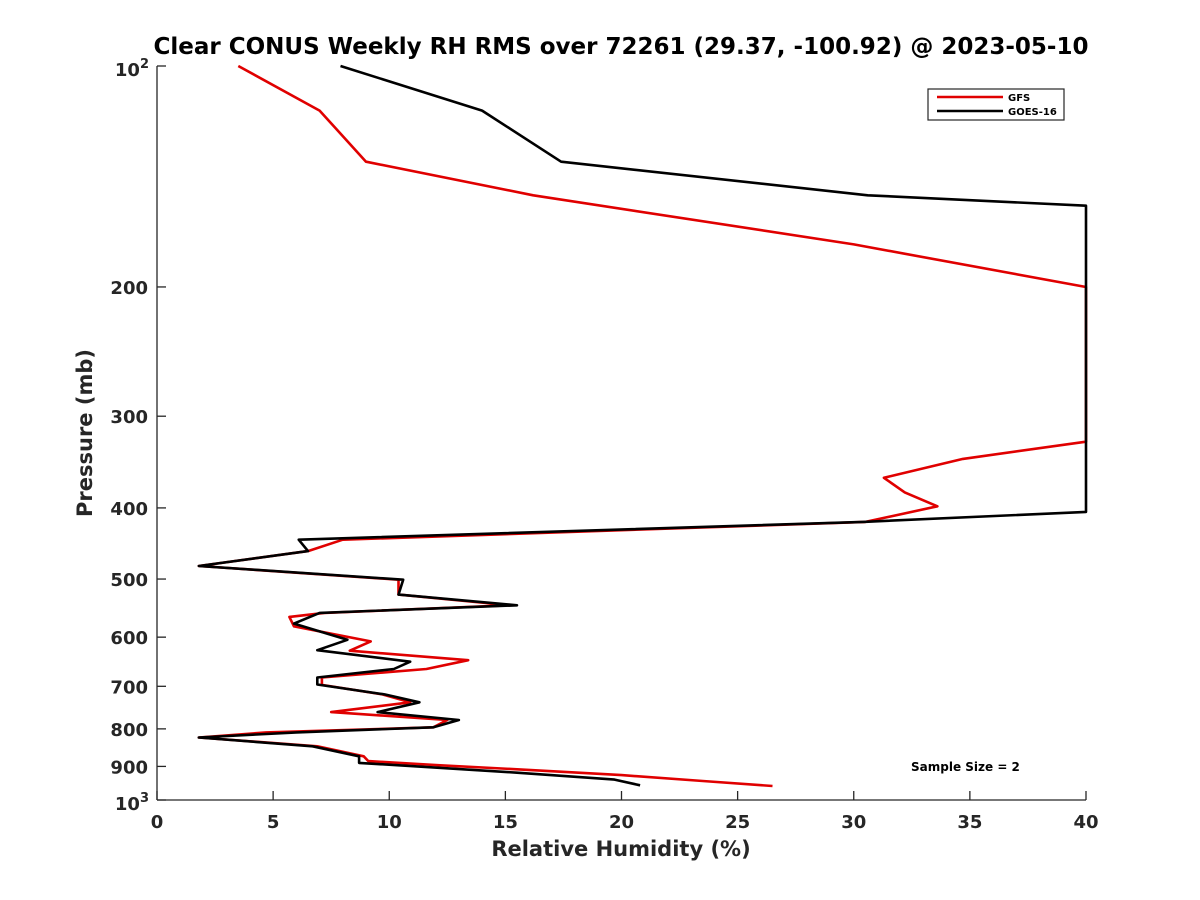 The width and height of the screenshot is (1200, 900). I want to click on x-tick-label: 30, so click(853, 822).